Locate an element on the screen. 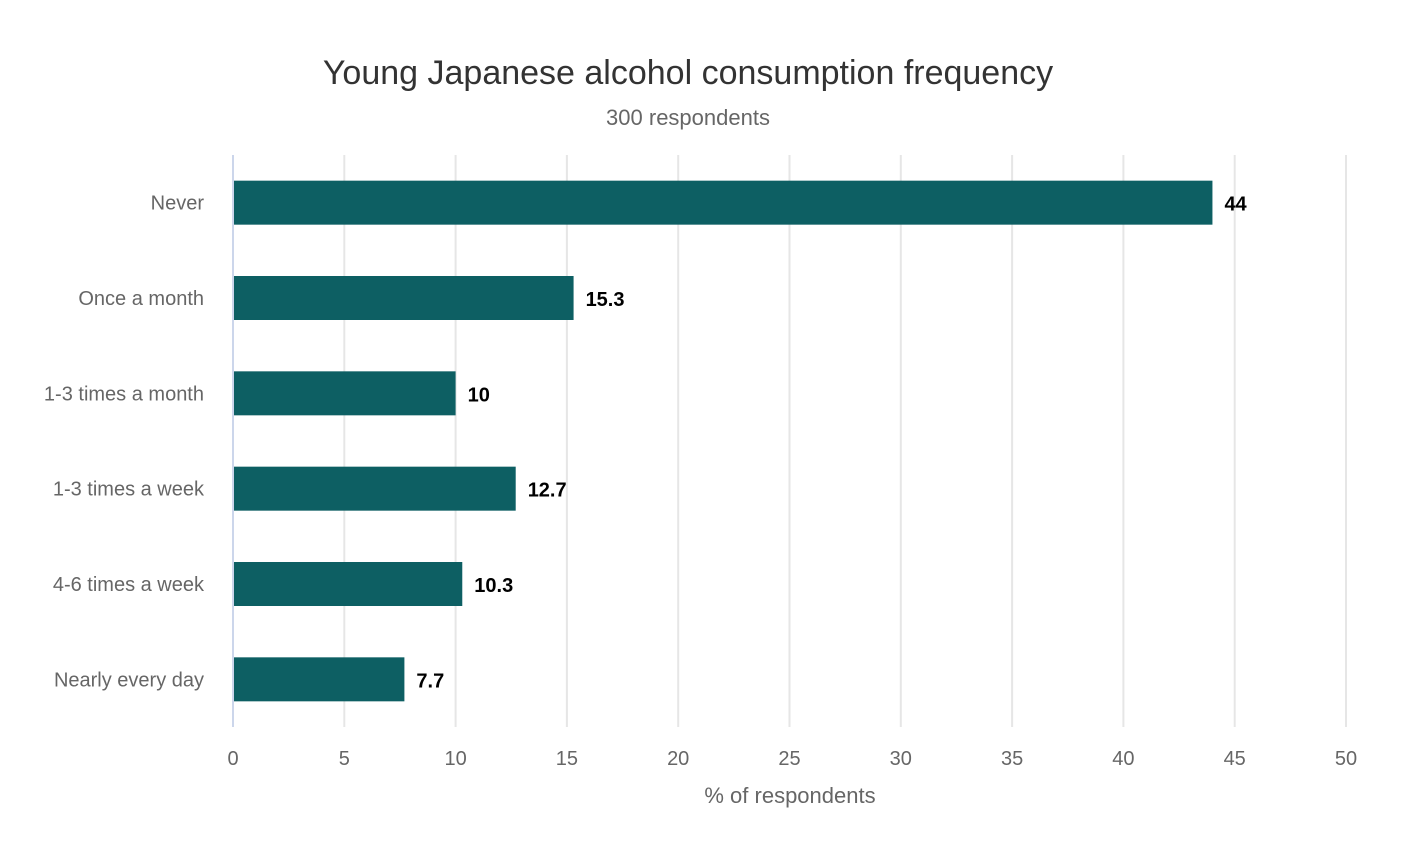 The height and width of the screenshot is (844, 1402). x-tick-label: 5 is located at coordinates (344, 759).